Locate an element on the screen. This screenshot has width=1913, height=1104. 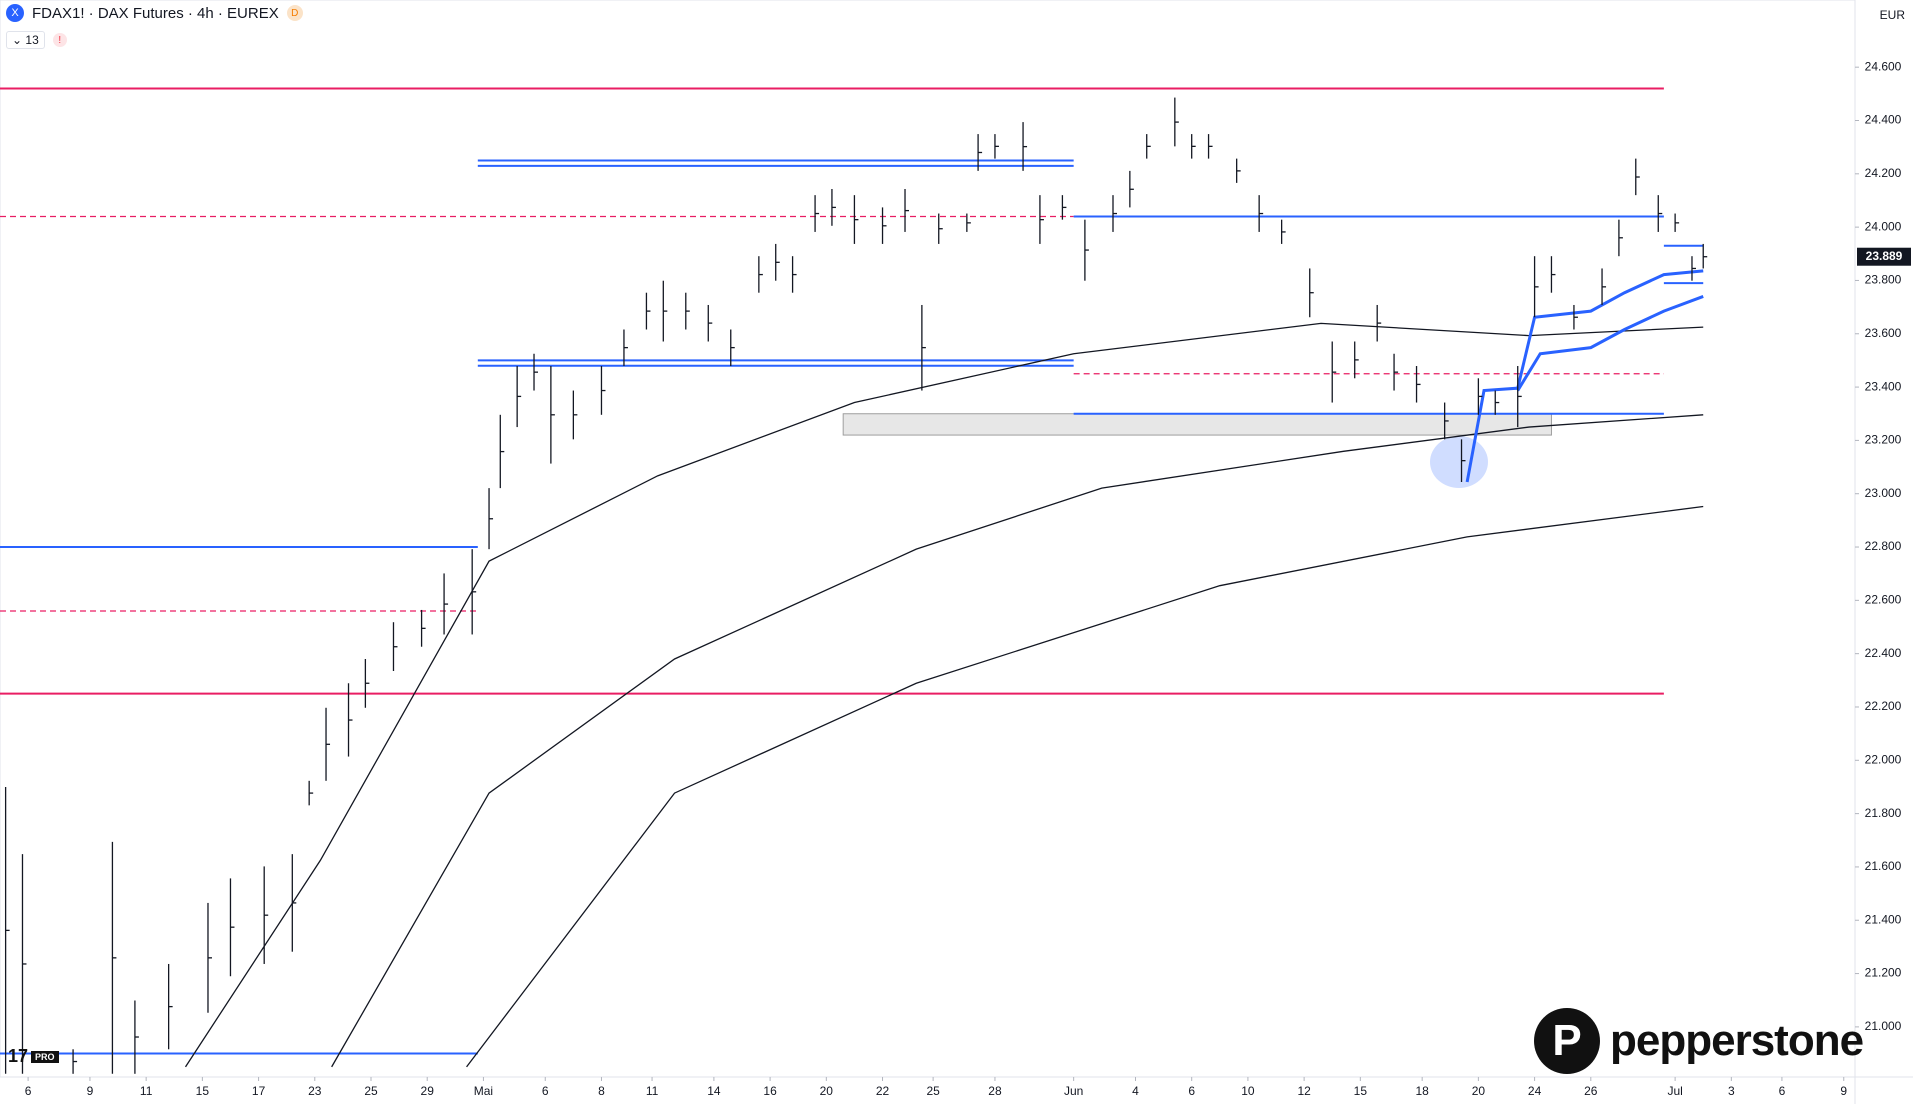
x-tick-label: Mai is located at coordinates (483, 1091).